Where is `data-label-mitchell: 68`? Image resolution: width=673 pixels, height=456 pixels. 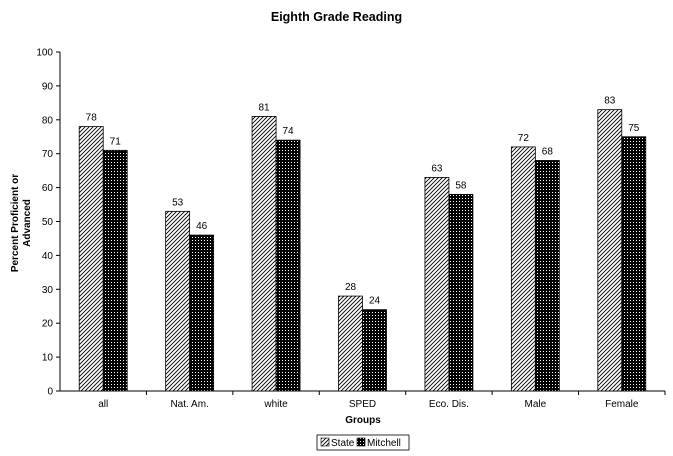 data-label-mitchell: 68 is located at coordinates (548, 151).